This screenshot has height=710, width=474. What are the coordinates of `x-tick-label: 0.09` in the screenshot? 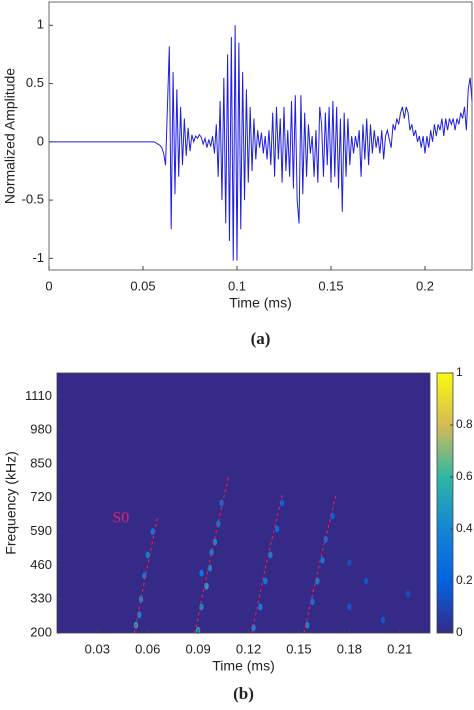 It's located at (197, 648).